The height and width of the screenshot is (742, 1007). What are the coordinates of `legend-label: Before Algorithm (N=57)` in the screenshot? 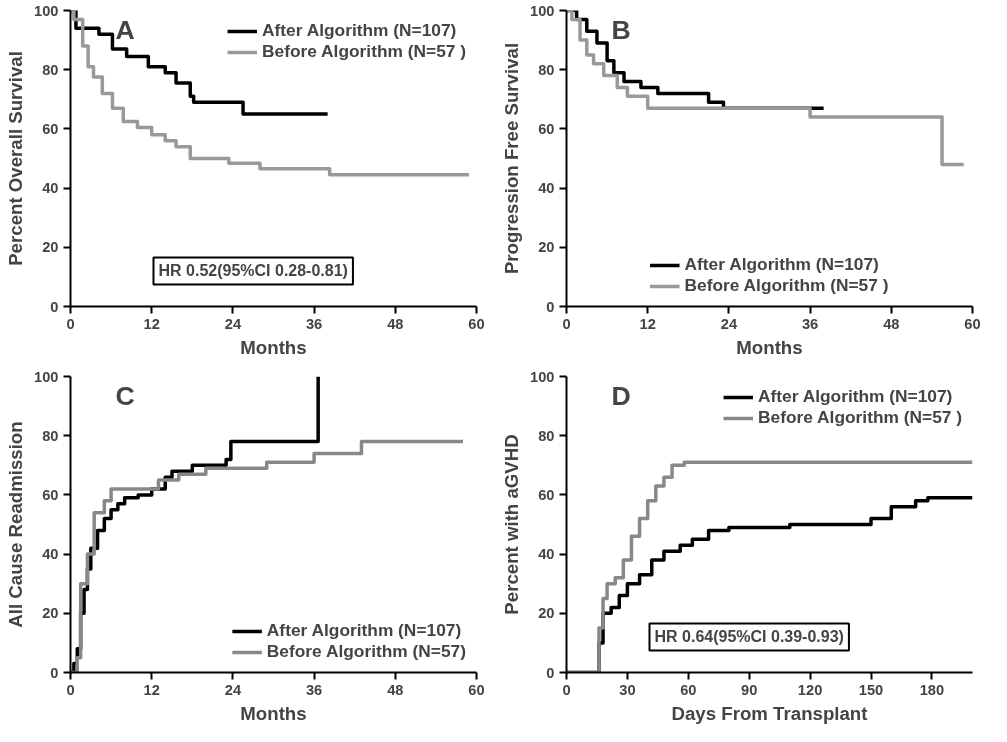 It's located at (366, 651).